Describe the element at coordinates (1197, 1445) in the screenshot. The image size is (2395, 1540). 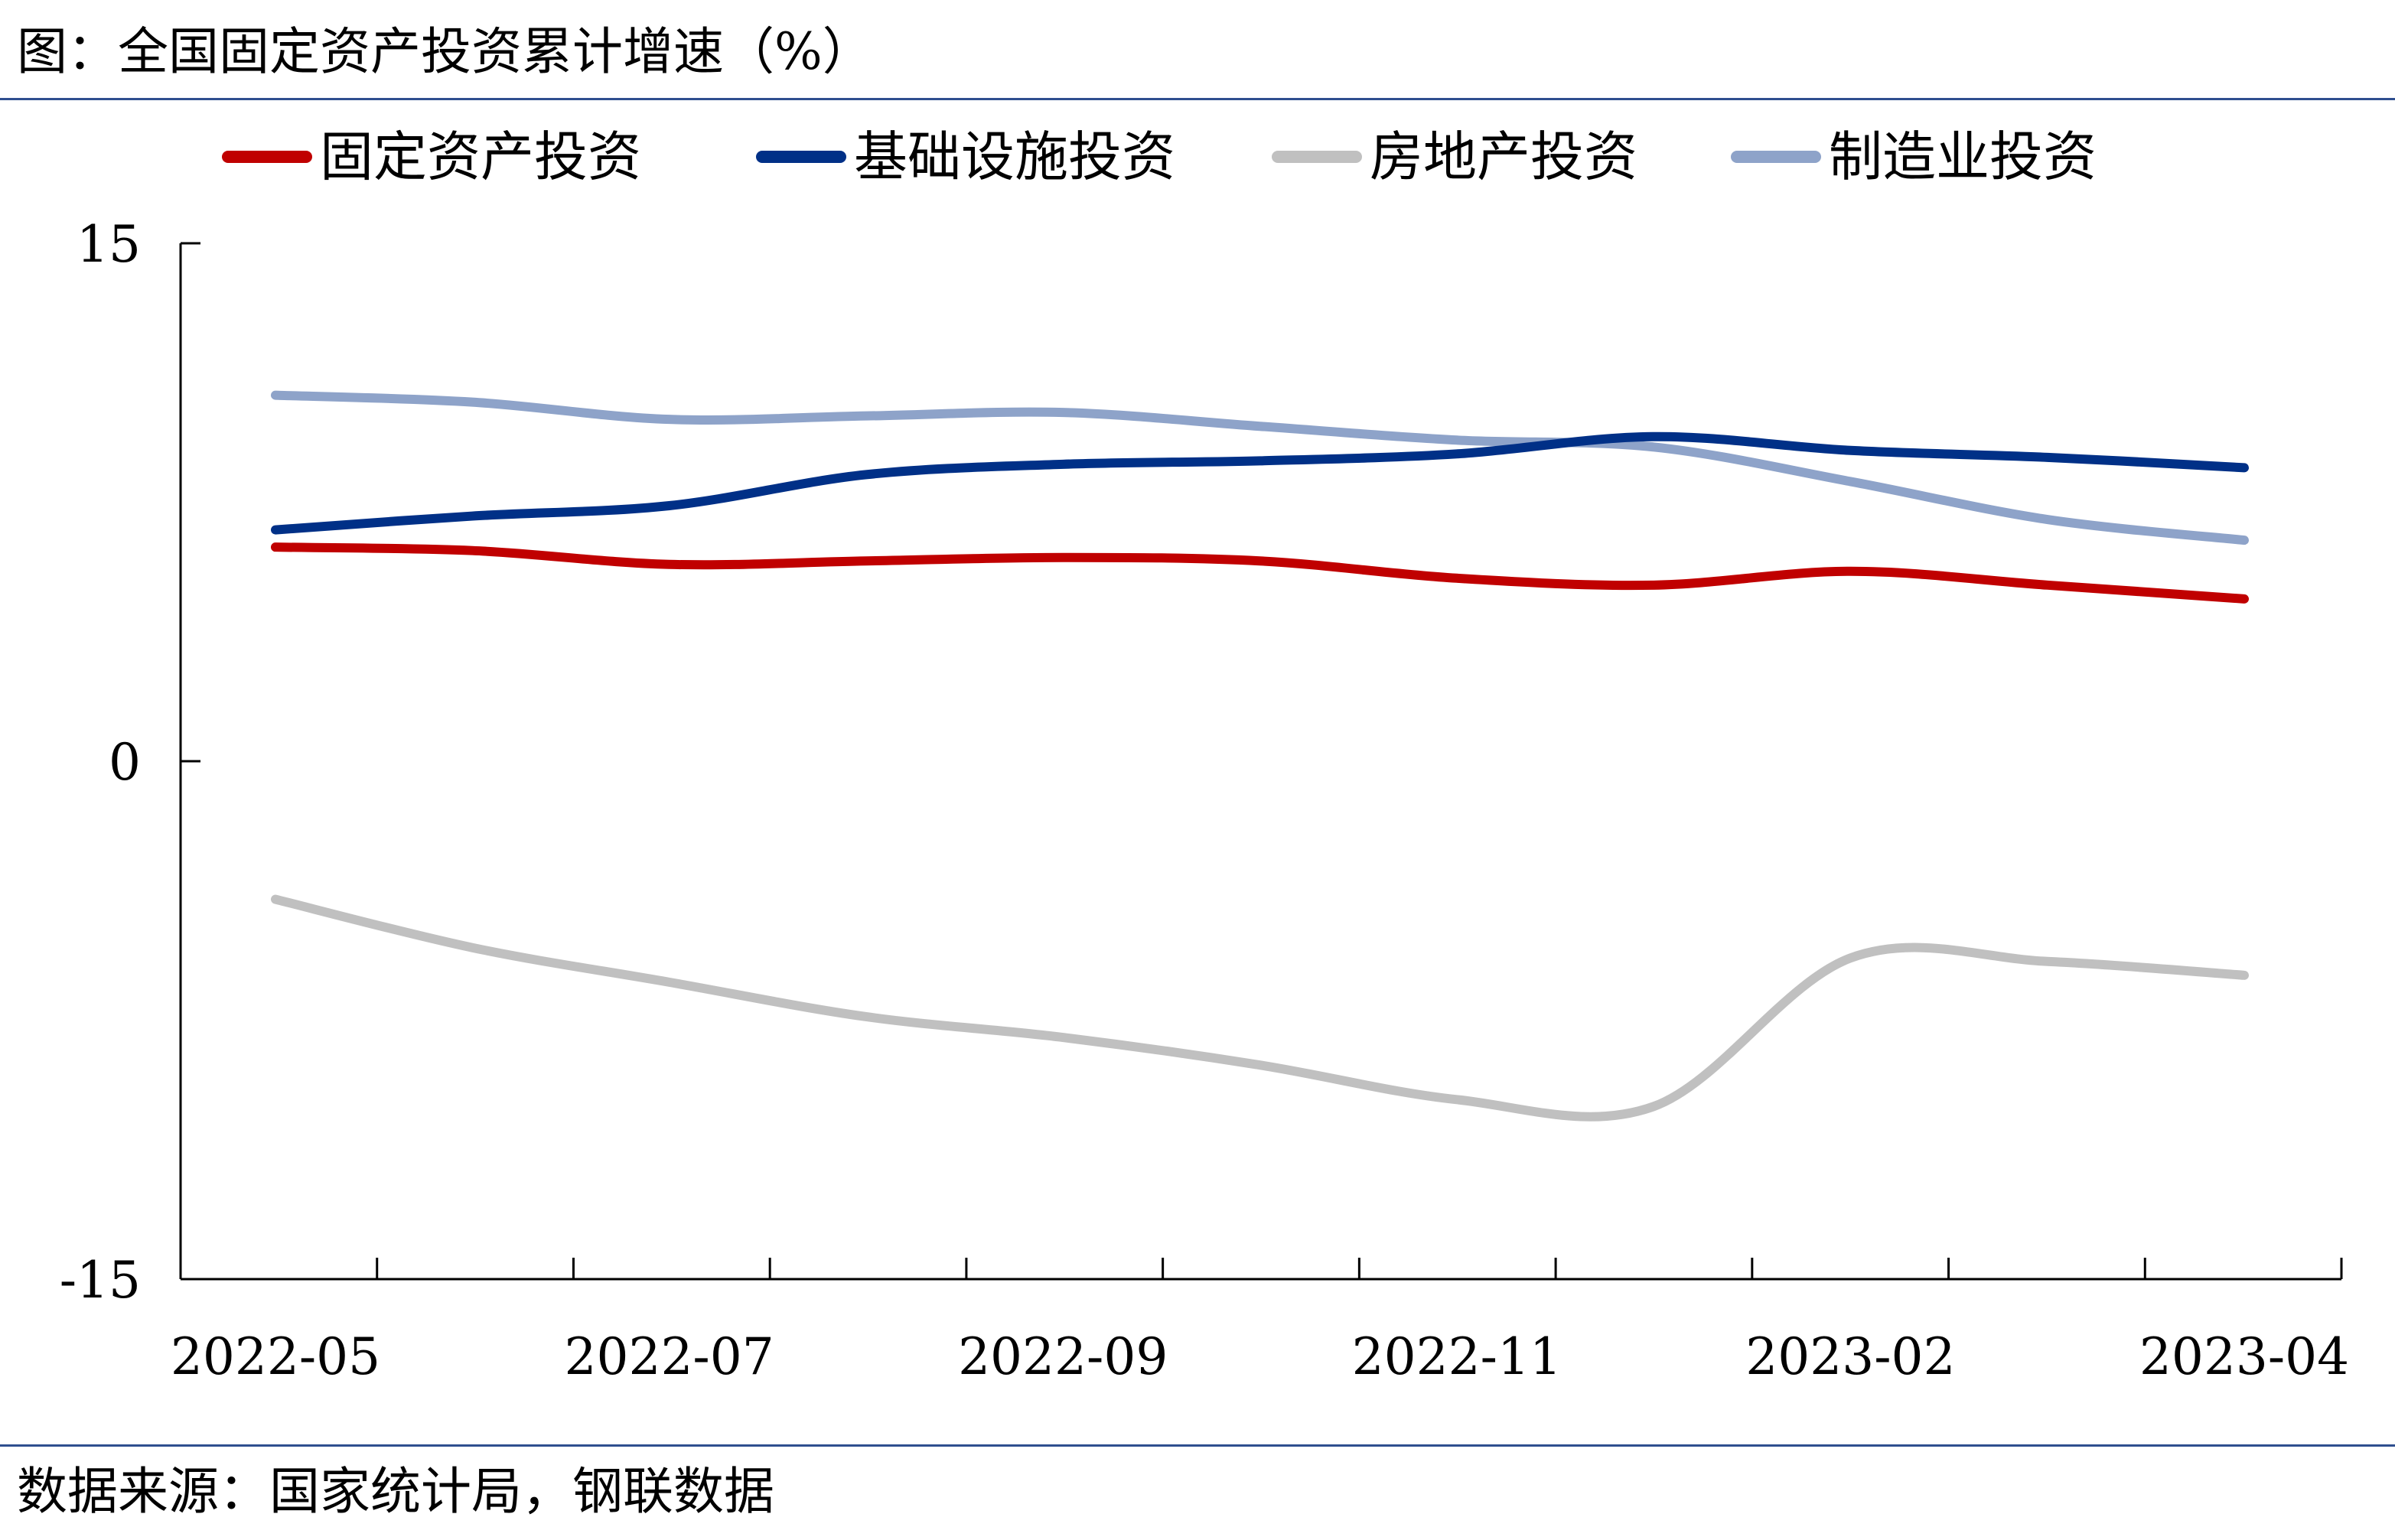
I see `bottom-divider` at that location.